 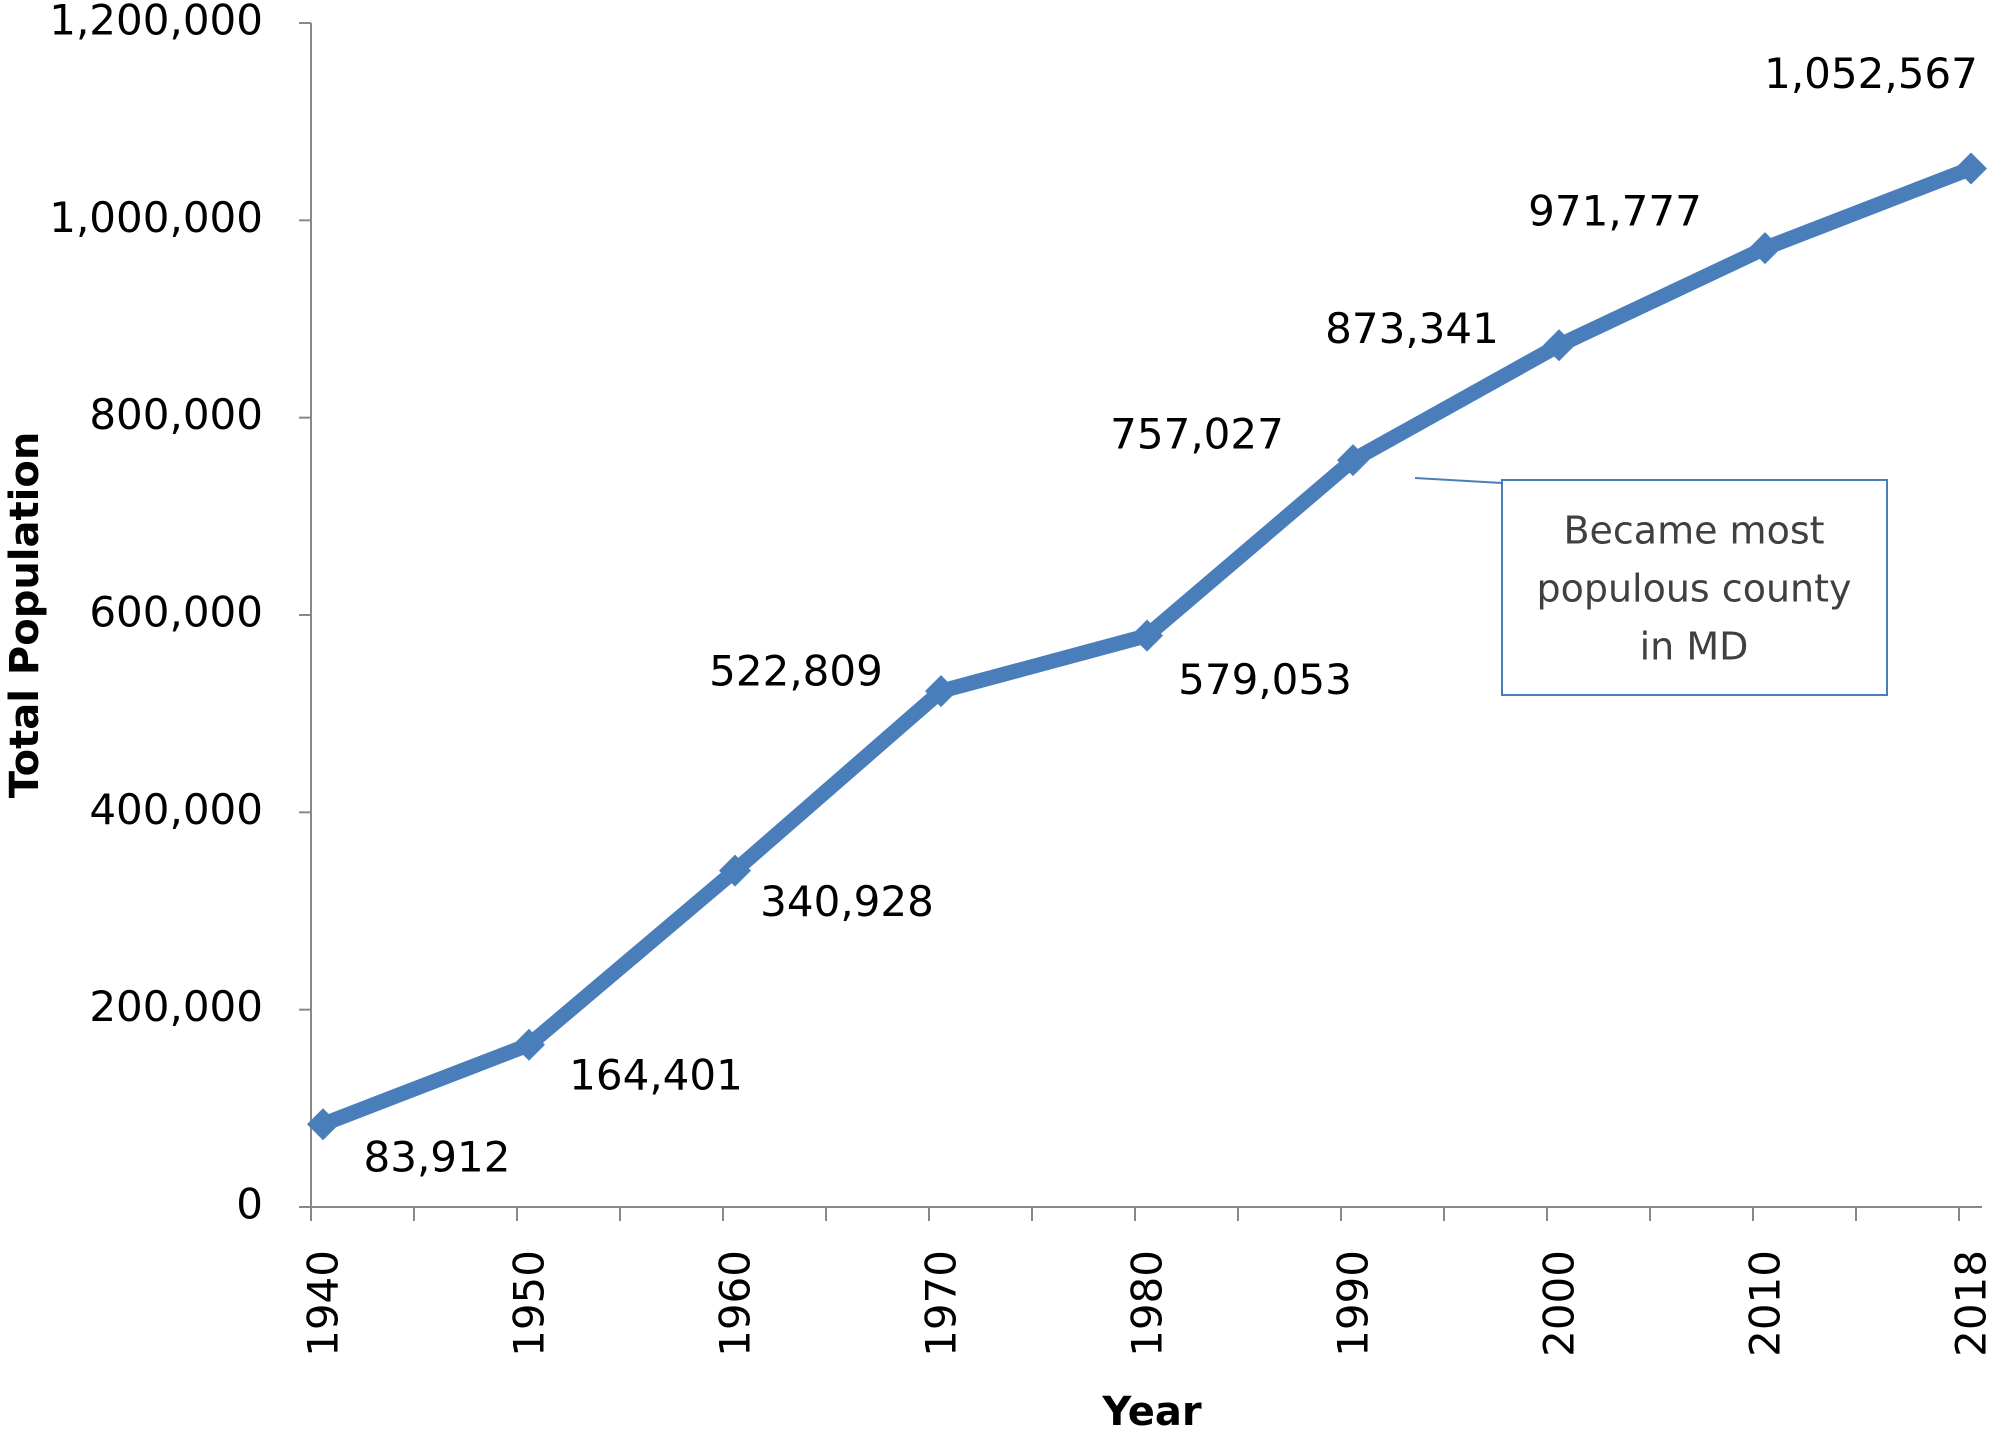 What do you see at coordinates (1353, 1303) in the screenshot?
I see `x-tick-label: 1990` at bounding box center [1353, 1303].